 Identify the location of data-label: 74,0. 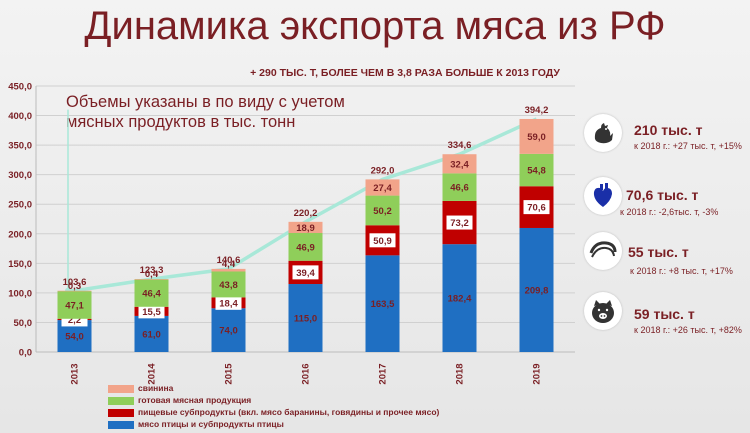
(228, 331).